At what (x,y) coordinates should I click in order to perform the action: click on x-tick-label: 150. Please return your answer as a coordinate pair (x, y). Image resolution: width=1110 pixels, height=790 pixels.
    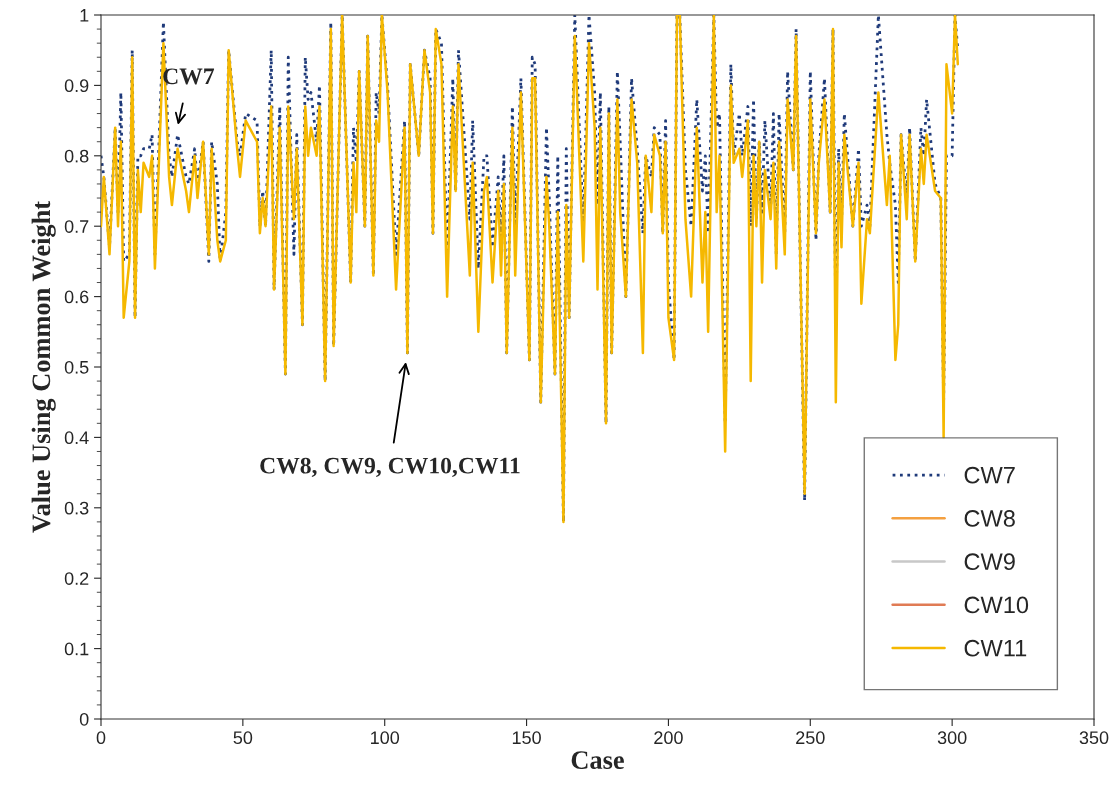
    Looking at the image, I should click on (526, 738).